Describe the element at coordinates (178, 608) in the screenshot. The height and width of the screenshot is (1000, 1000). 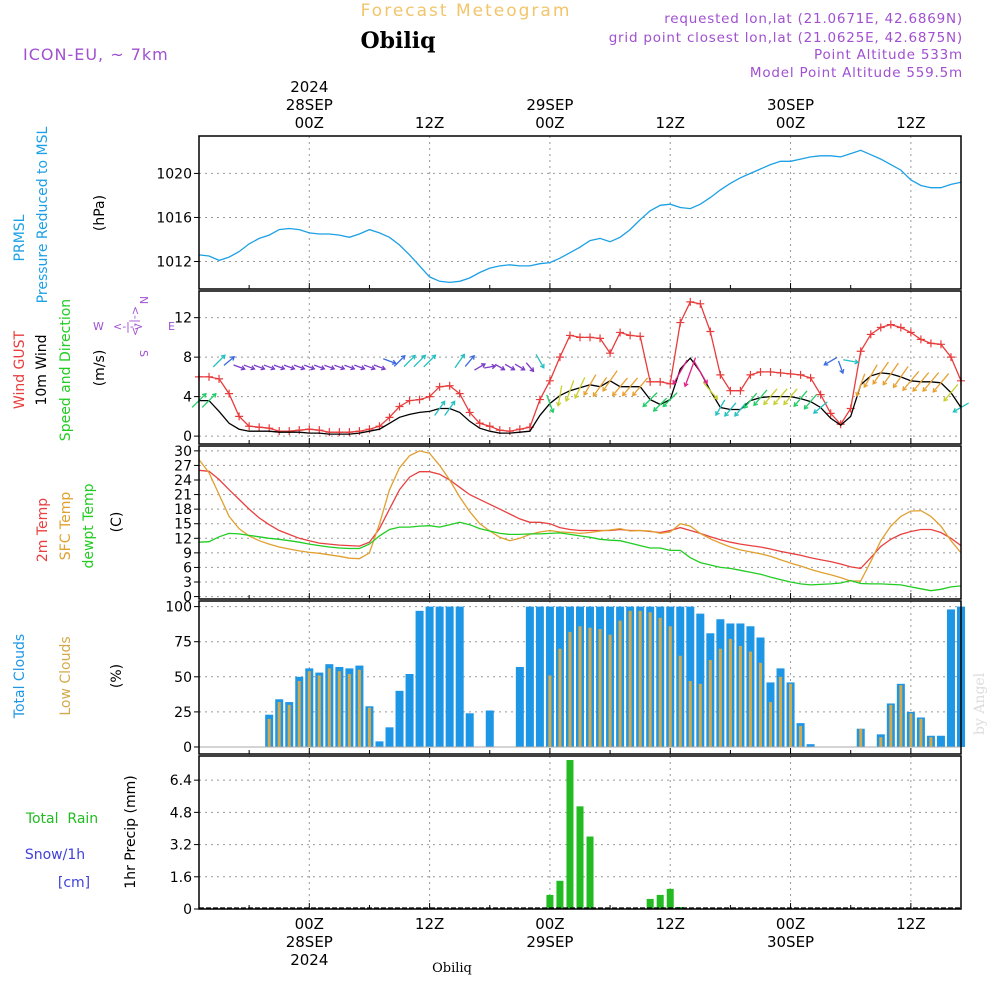
I see `y-tick-label: 100` at that location.